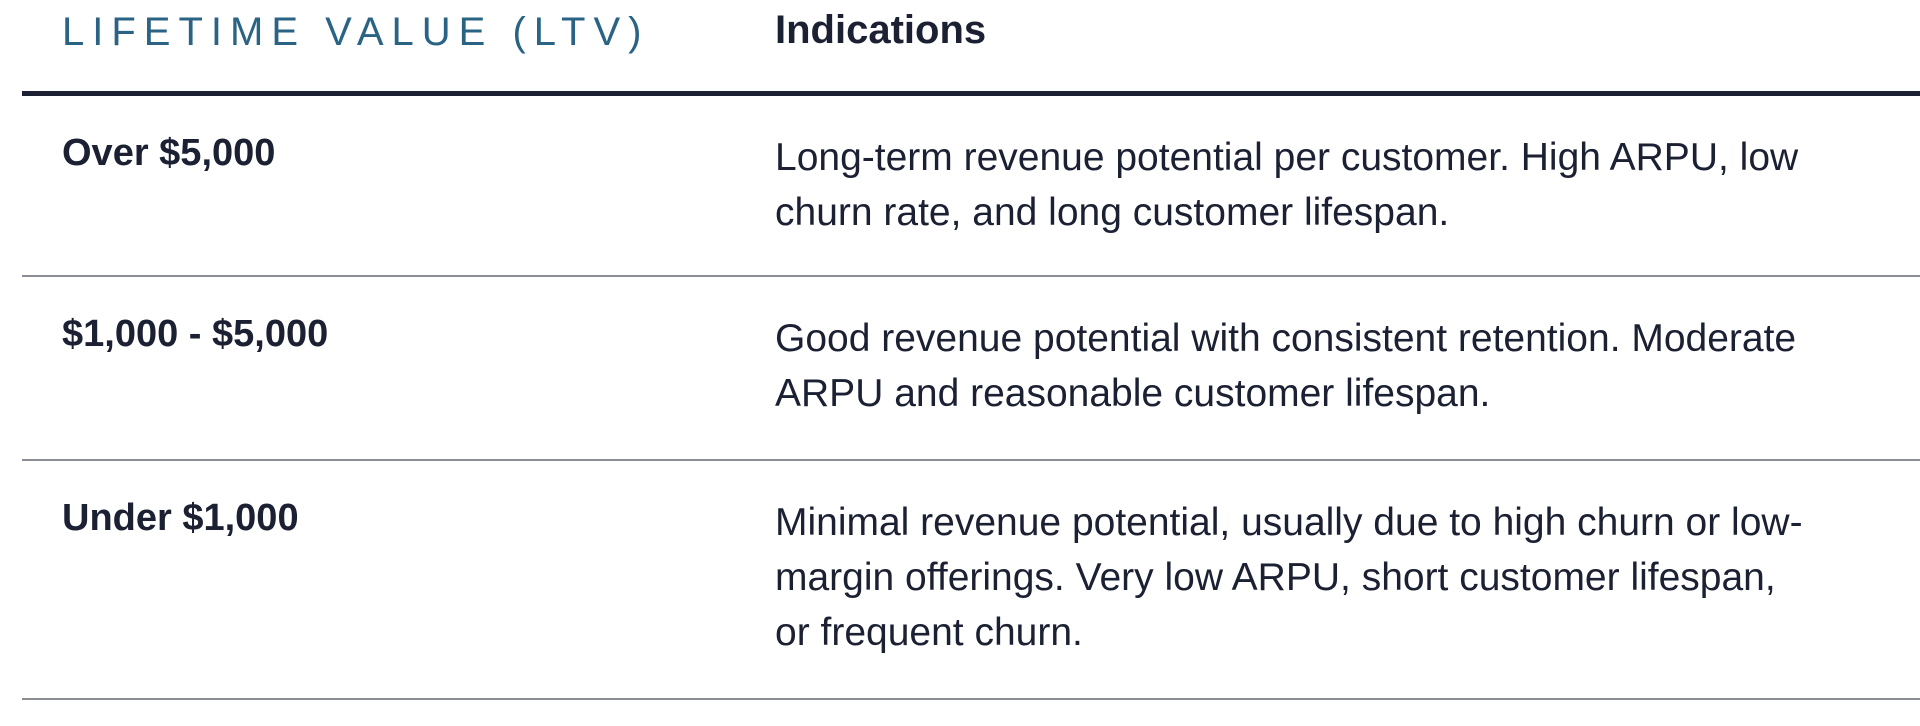  What do you see at coordinates (169, 153) in the screenshot?
I see `ltv-value-cell: Over $5,000` at bounding box center [169, 153].